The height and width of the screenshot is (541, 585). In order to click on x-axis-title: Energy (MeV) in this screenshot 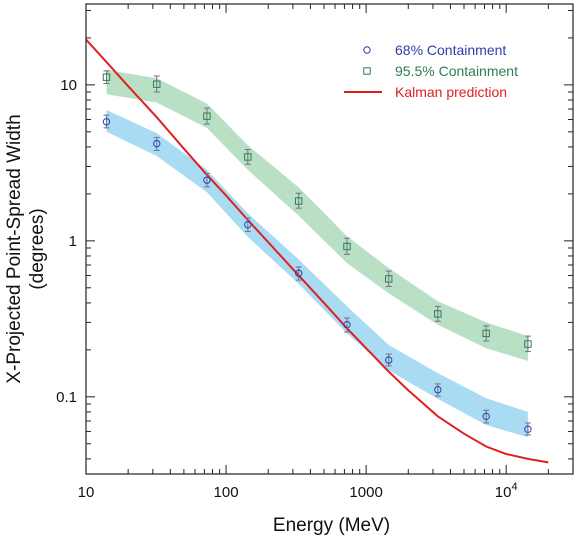, I will do `click(331, 525)`.